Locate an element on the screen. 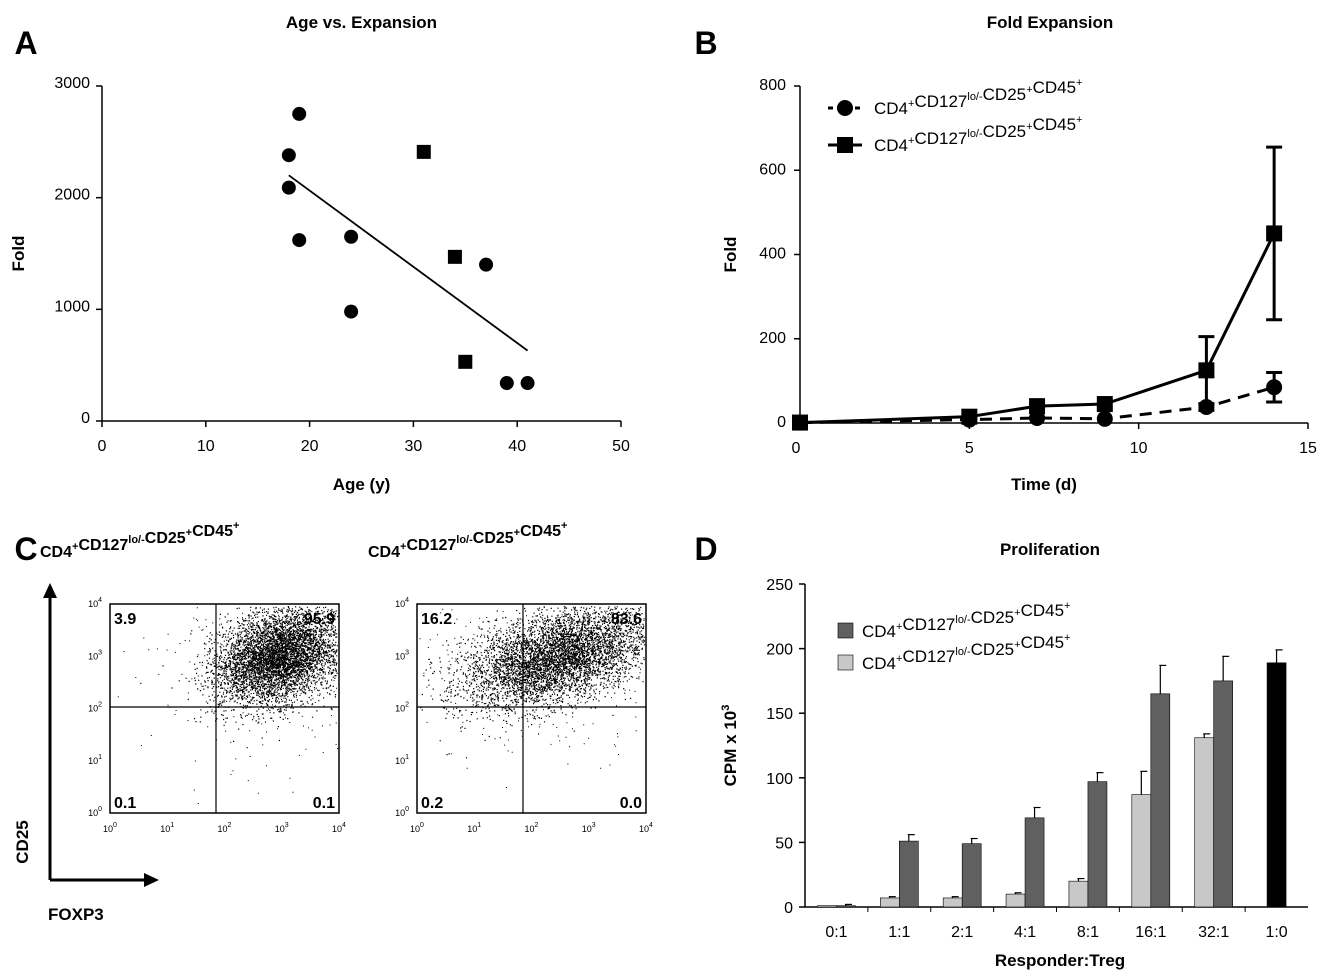 The image size is (1328, 972). chart-c-quadrant-ll: 0.1 is located at coordinates (125, 803).